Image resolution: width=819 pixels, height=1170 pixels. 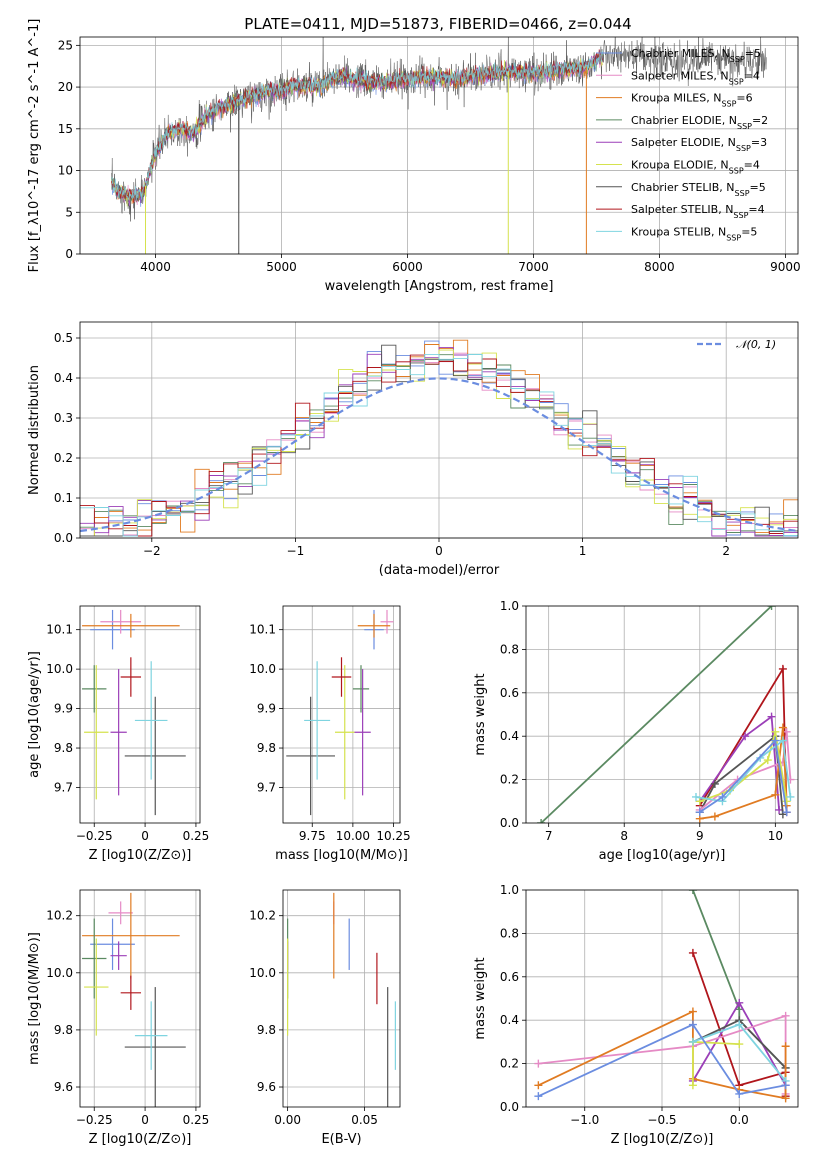 What do you see at coordinates (152, 551) in the screenshot?
I see `x-tick-label: −2` at bounding box center [152, 551].